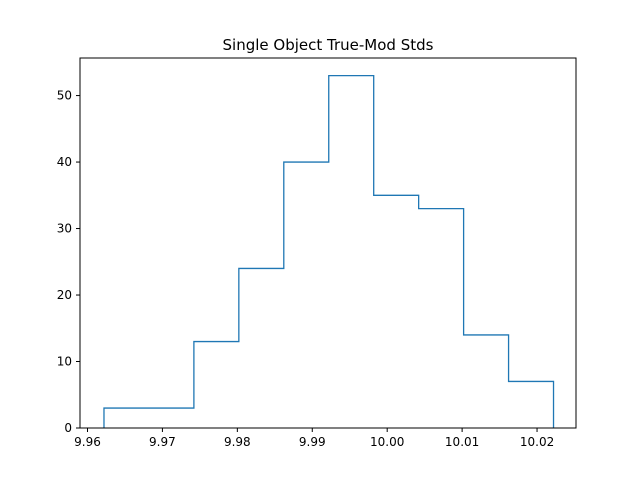  Describe the element at coordinates (64, 162) in the screenshot. I see `y-tick-label: 40` at that location.